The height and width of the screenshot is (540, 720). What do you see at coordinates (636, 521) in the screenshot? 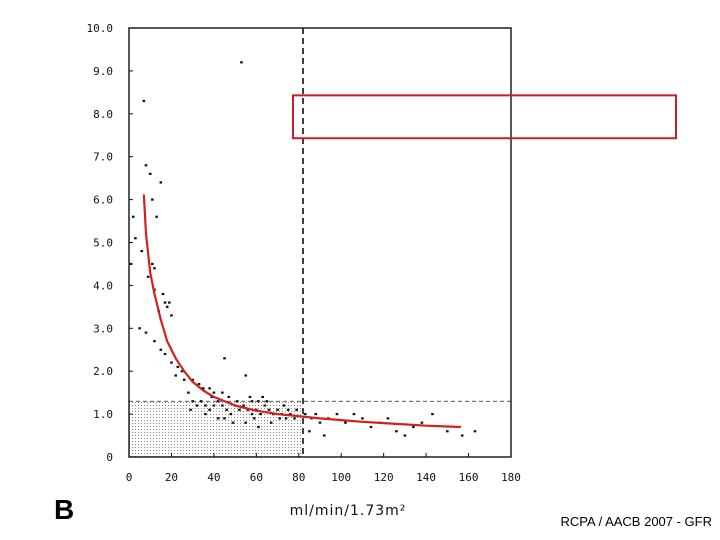
I see `footer-citation: RCPA / AACB 2007 - GFR` at bounding box center [636, 521].